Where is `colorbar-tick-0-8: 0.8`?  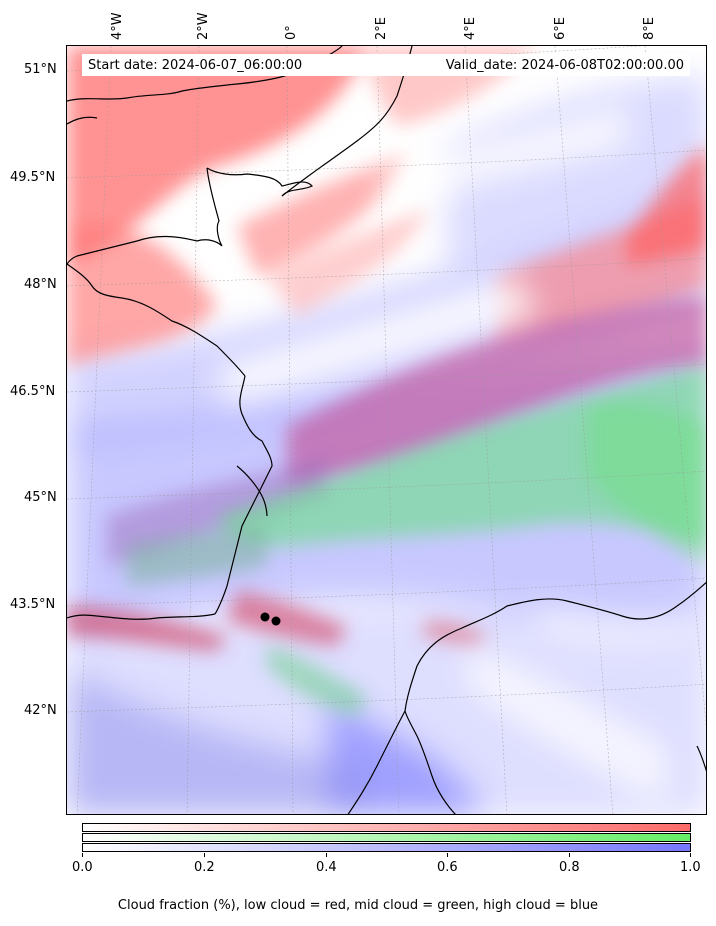
colorbar-tick-0-8: 0.8 is located at coordinates (569, 867).